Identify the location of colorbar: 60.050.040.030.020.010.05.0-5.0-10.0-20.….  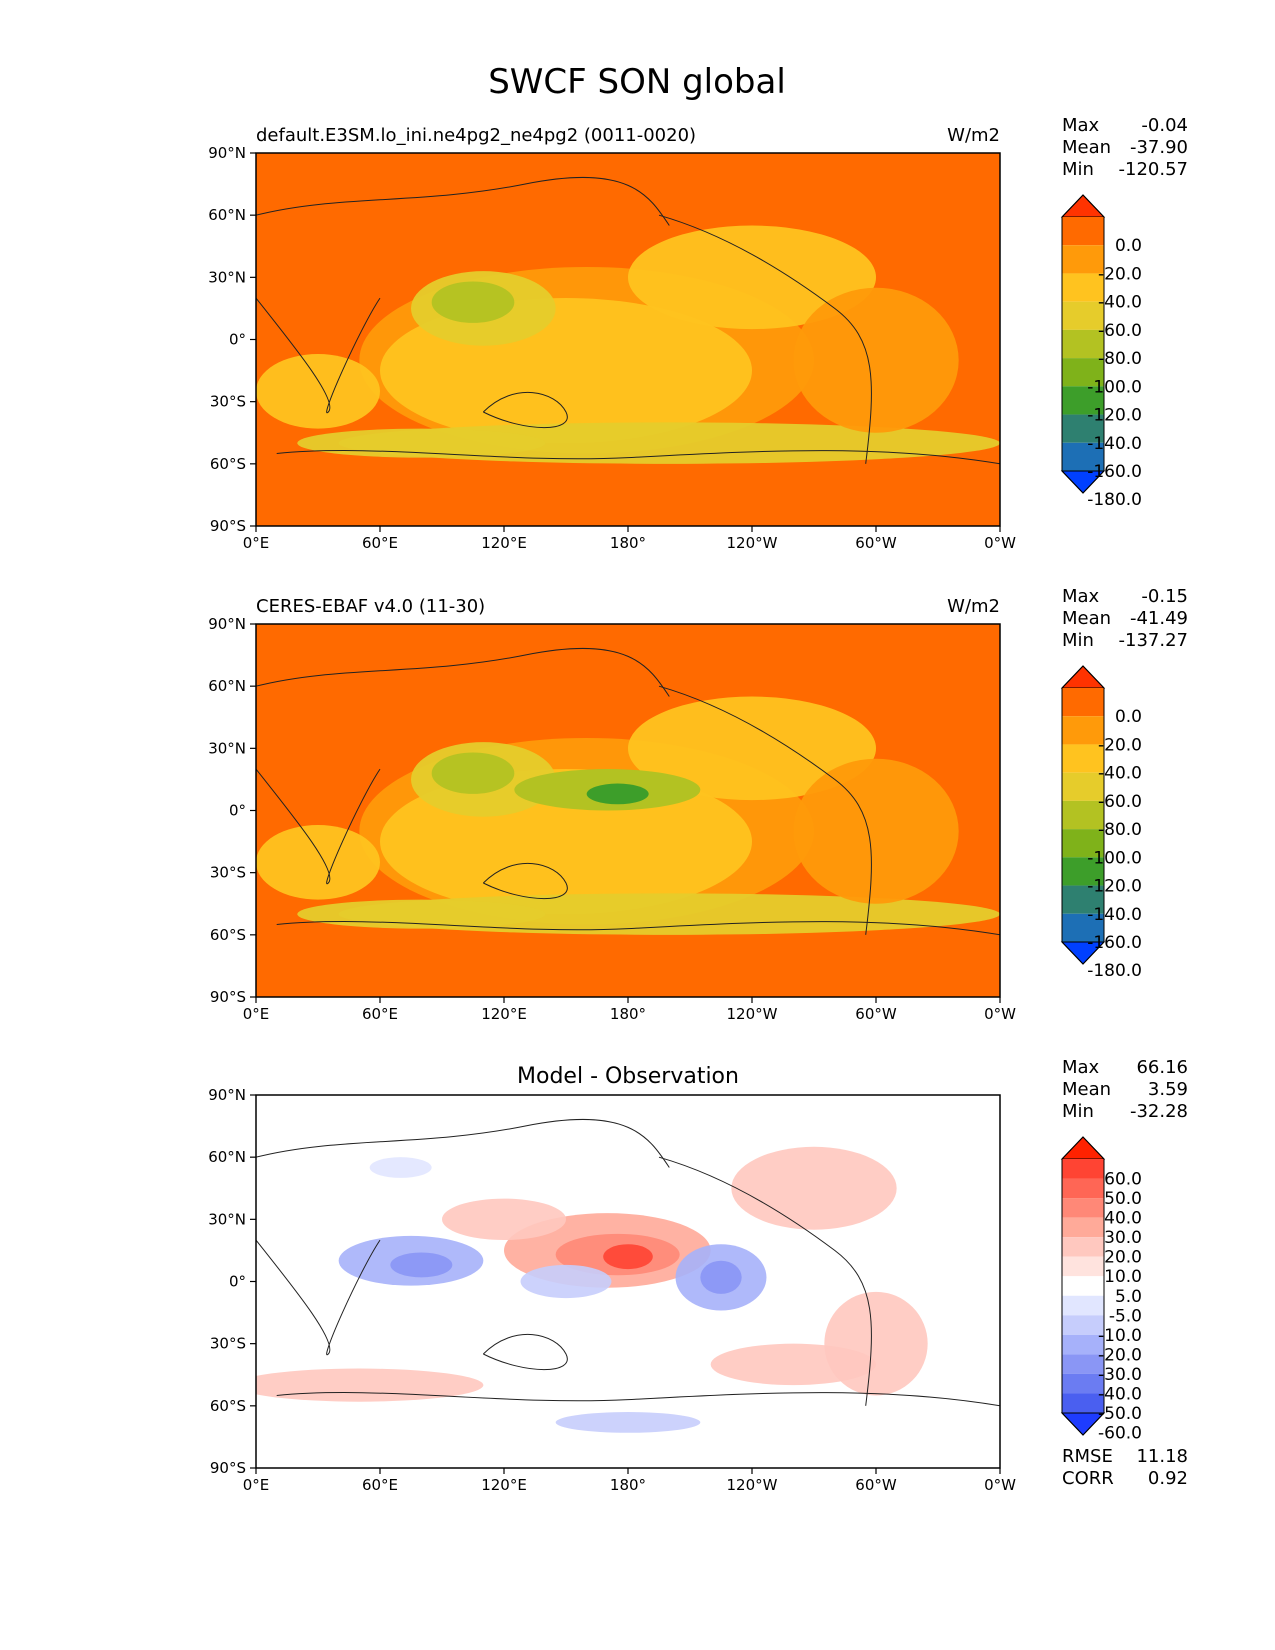
(1101, 1290).